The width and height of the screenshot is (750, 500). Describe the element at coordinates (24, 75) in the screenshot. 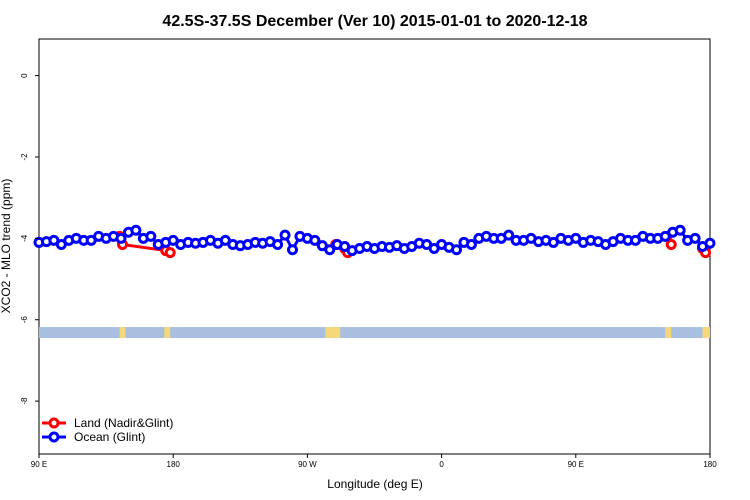

I see `y-tick-label: 0` at that location.